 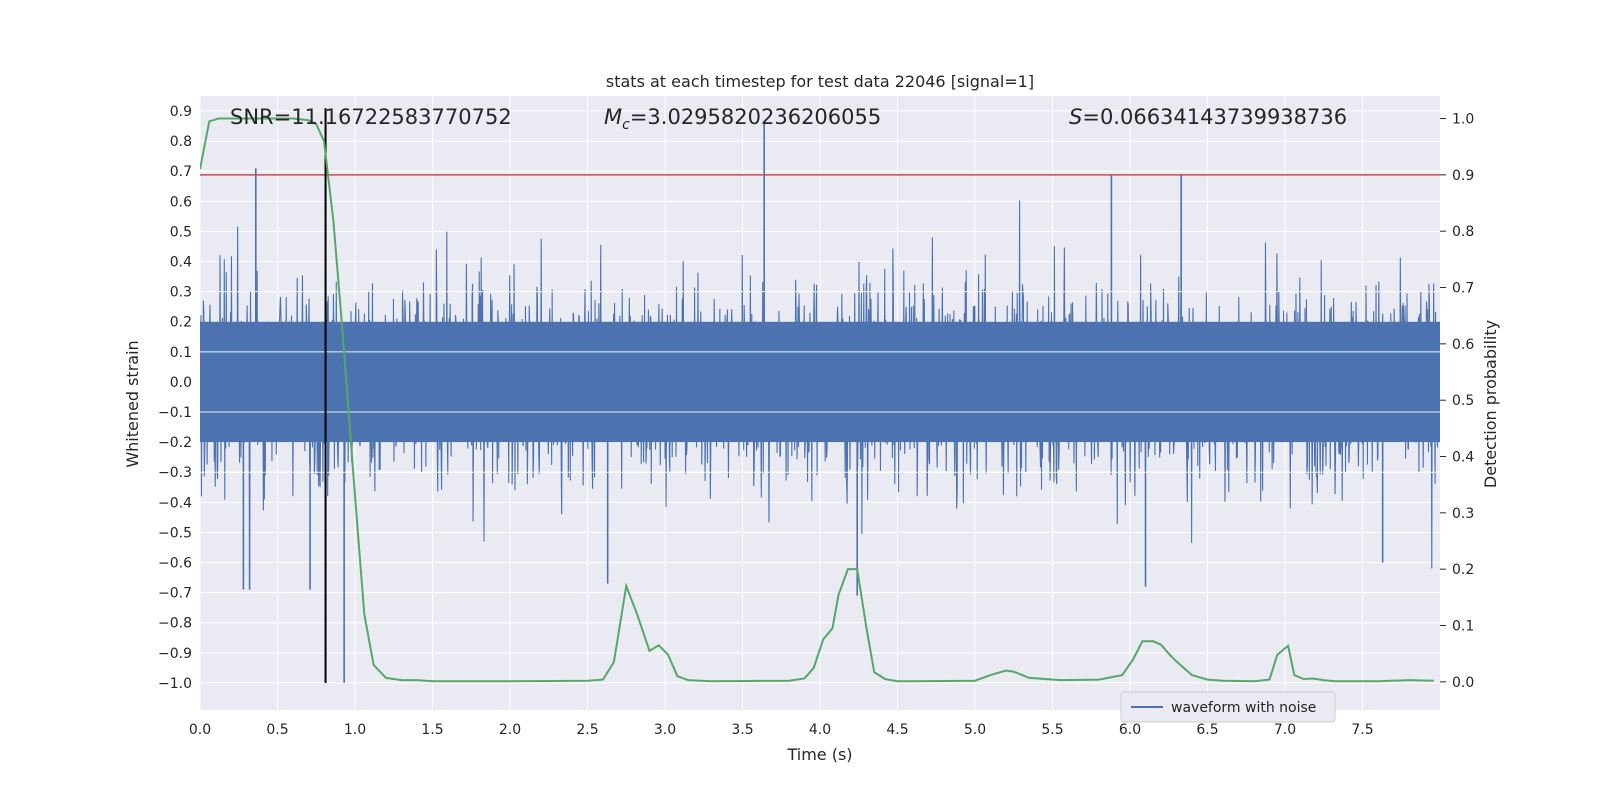 I want to click on legend-box, so click(x=1228, y=707).